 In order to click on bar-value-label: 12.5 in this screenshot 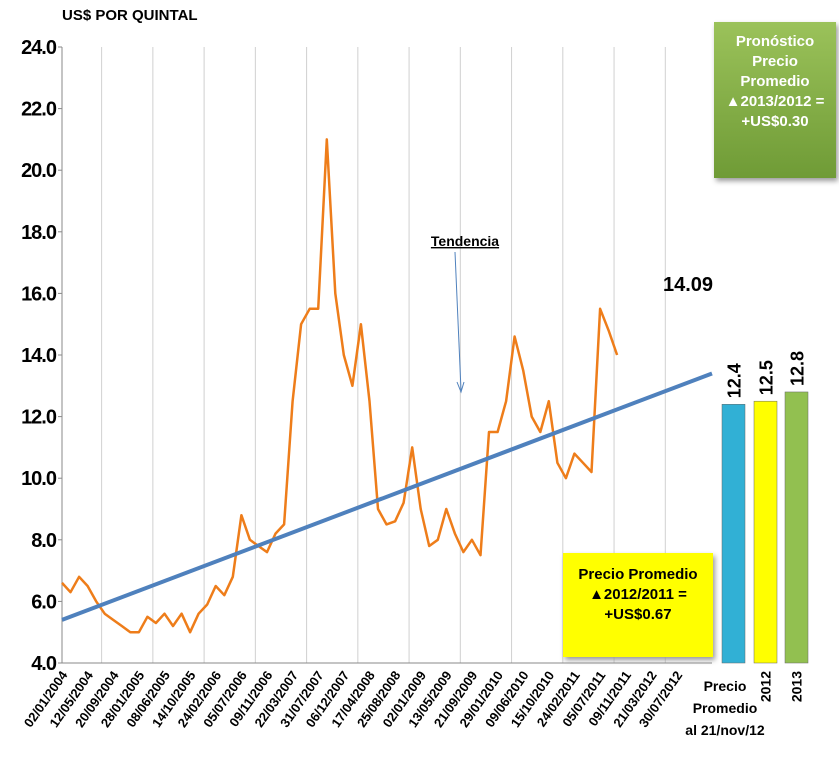, I will do `click(767, 377)`.